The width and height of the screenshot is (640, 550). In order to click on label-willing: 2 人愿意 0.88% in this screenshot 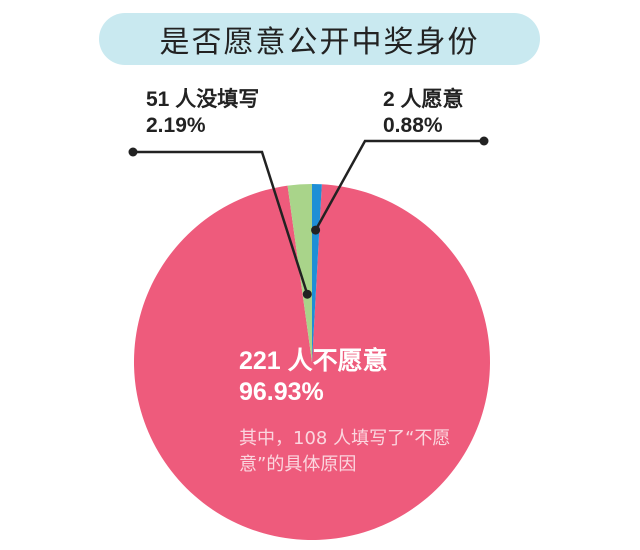, I will do `click(423, 113)`.